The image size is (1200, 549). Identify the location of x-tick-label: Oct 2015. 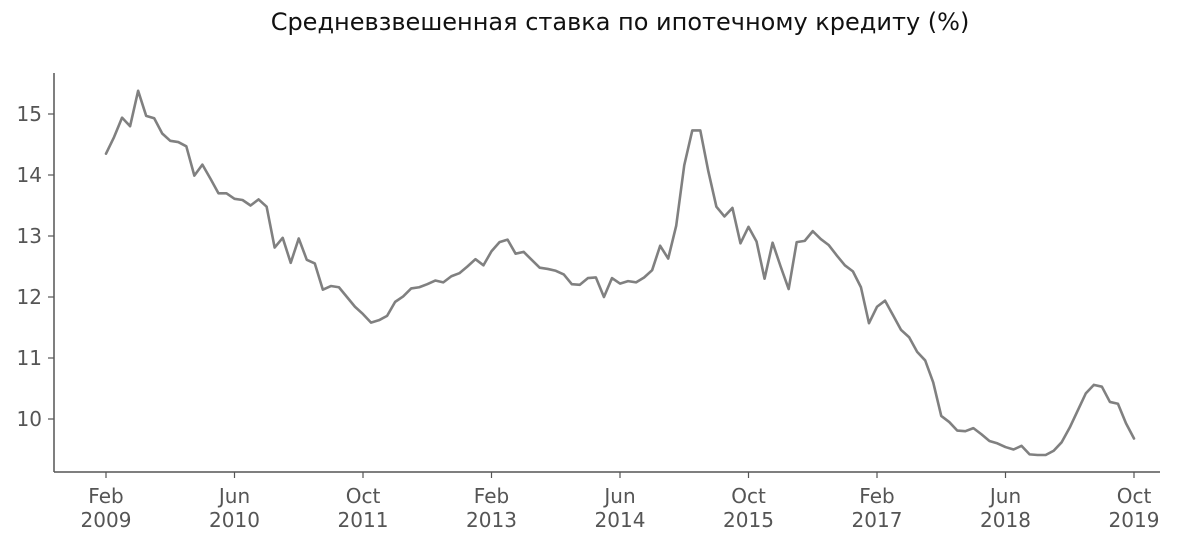
(748, 508).